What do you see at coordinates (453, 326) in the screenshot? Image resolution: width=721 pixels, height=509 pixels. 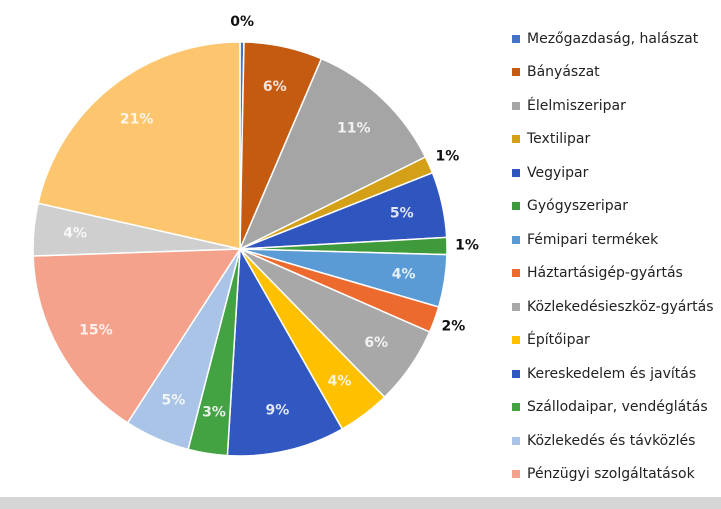 I see `slice-percent-label: 2%` at bounding box center [453, 326].